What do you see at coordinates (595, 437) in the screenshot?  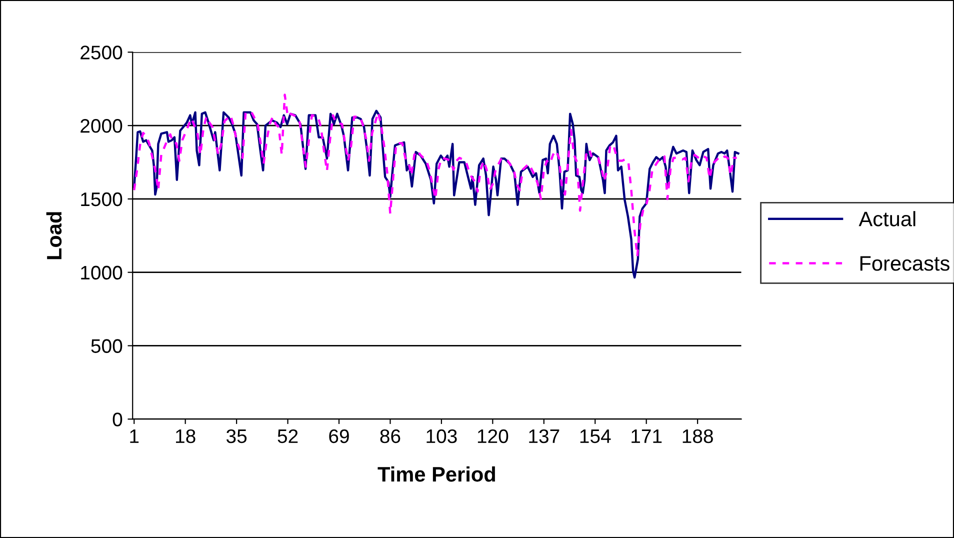 I see `x-tick-label: 154` at bounding box center [595, 437].